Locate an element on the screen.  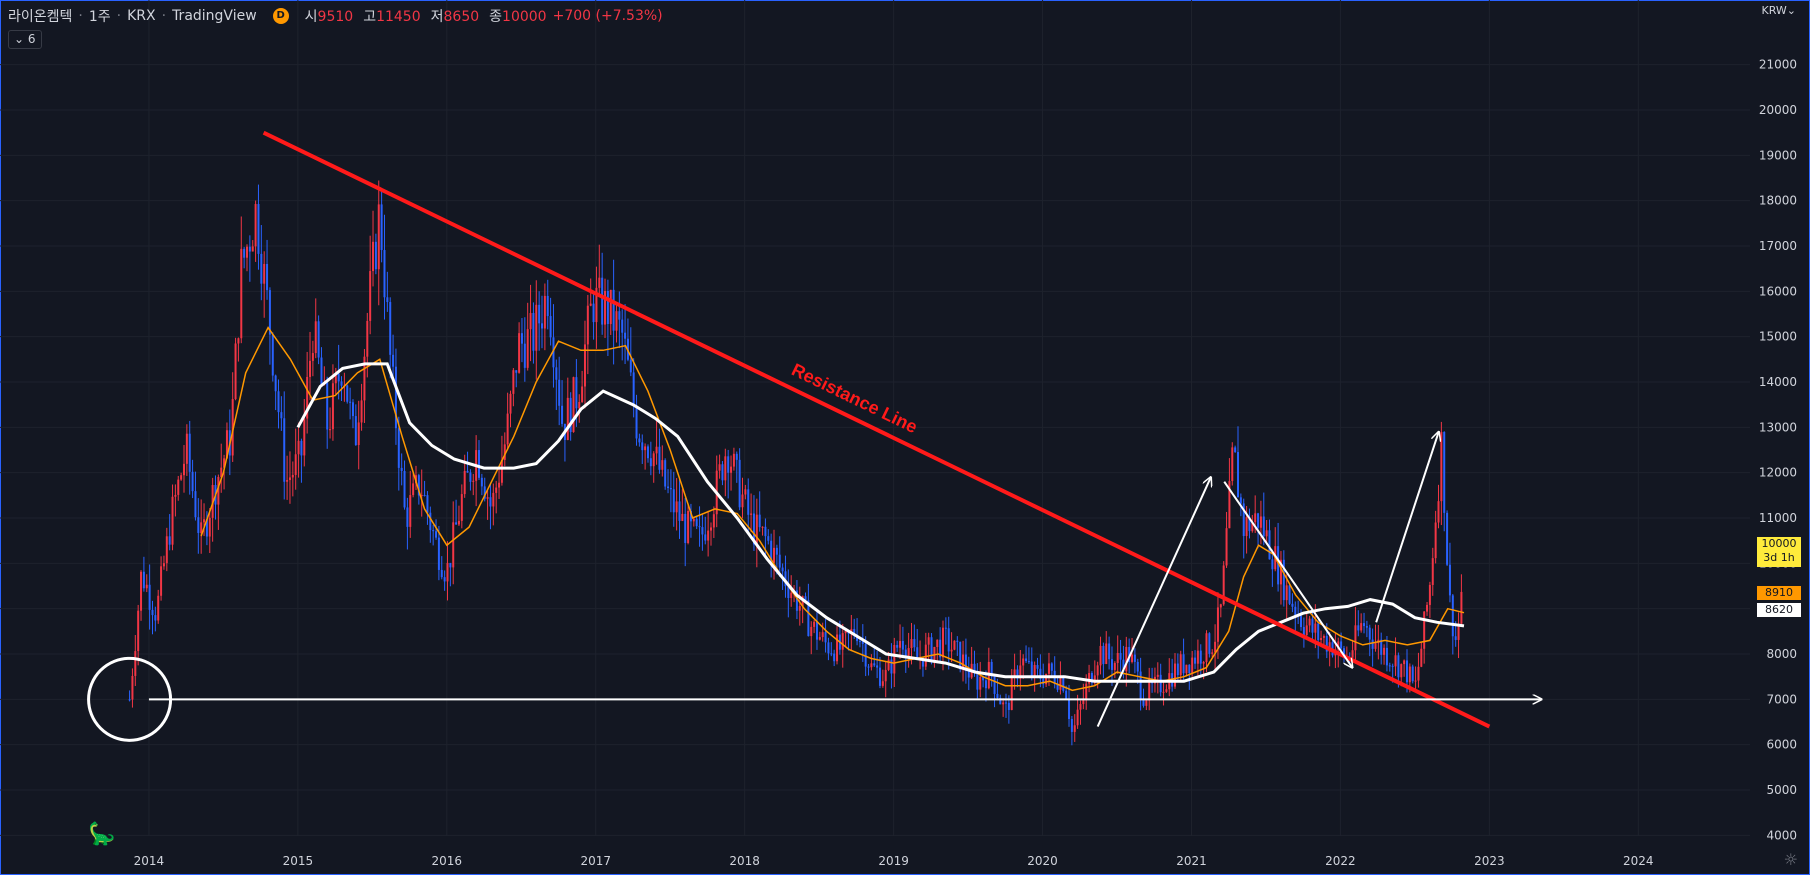
interval-label: 1주 is located at coordinates (99, 17).